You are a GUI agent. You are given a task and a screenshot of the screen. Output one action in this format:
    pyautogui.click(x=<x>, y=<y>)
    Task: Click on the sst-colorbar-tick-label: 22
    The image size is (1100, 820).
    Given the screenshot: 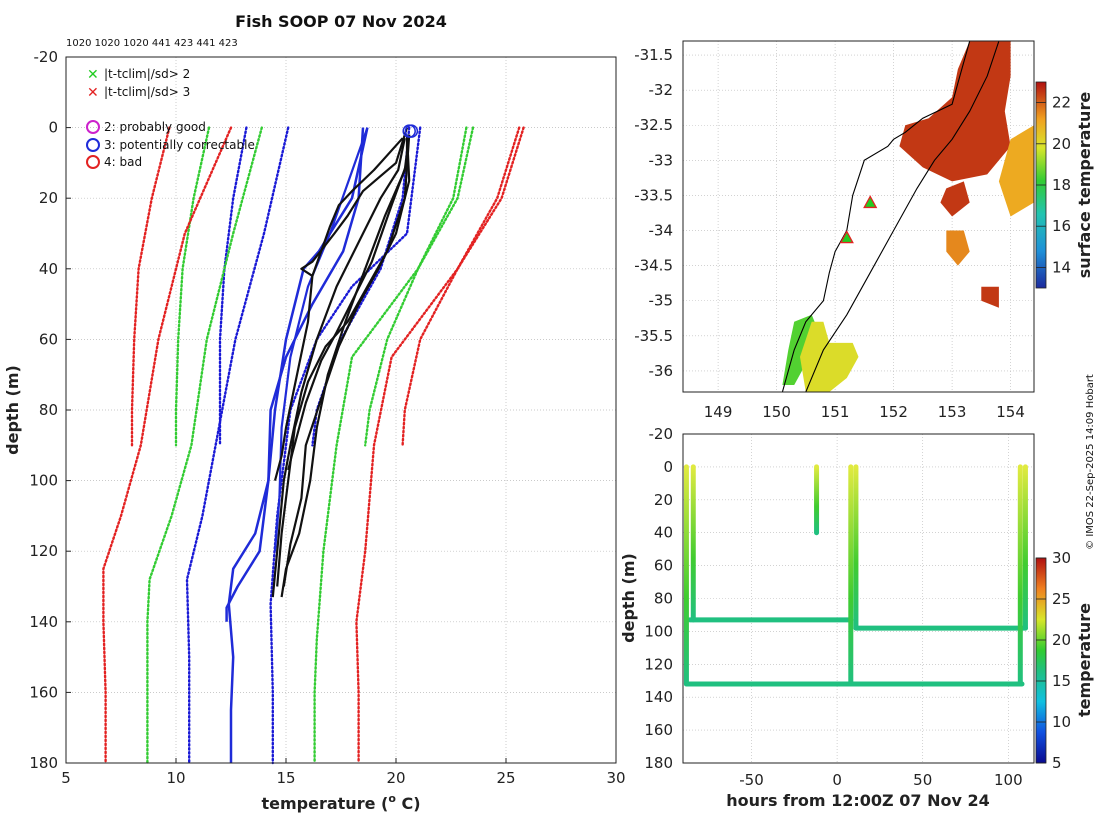 What is the action you would take?
    pyautogui.click(x=1061, y=103)
    